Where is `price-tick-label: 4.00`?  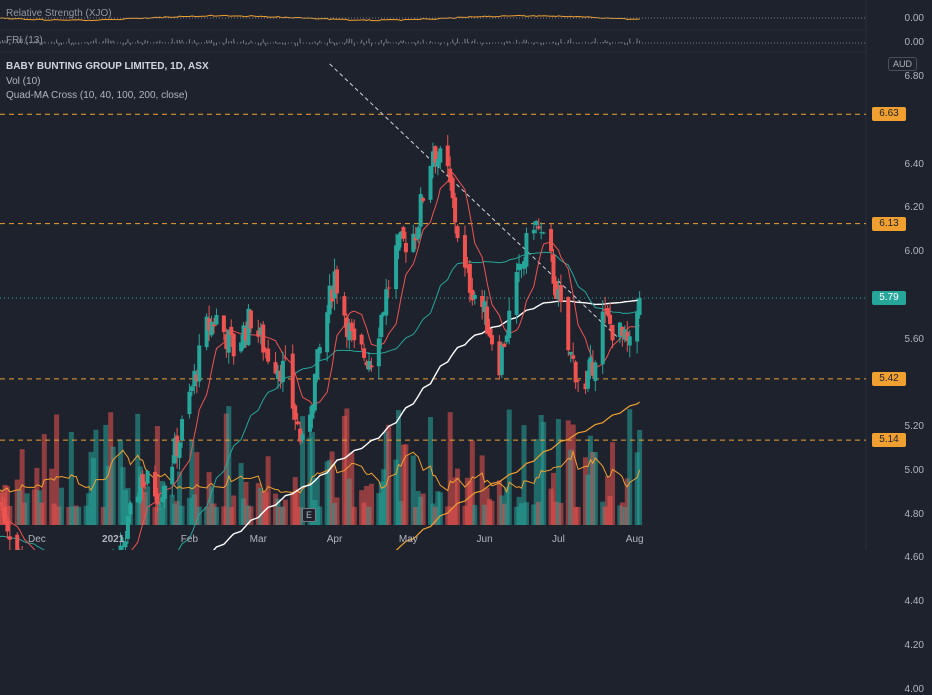 price-tick-label: 4.00 is located at coordinates (904, 689).